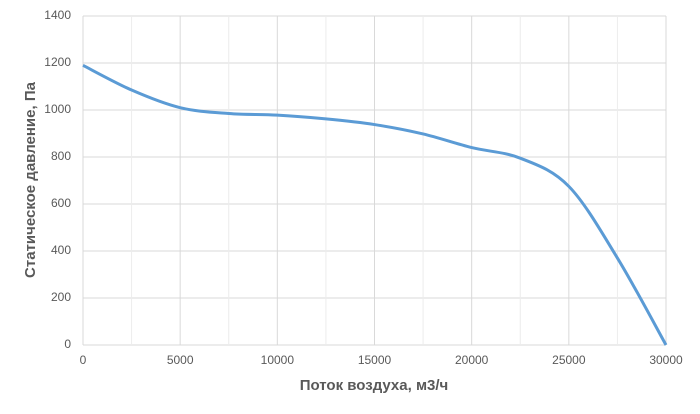 The height and width of the screenshot is (414, 700). I want to click on y-tick-label: 600, so click(61, 203).